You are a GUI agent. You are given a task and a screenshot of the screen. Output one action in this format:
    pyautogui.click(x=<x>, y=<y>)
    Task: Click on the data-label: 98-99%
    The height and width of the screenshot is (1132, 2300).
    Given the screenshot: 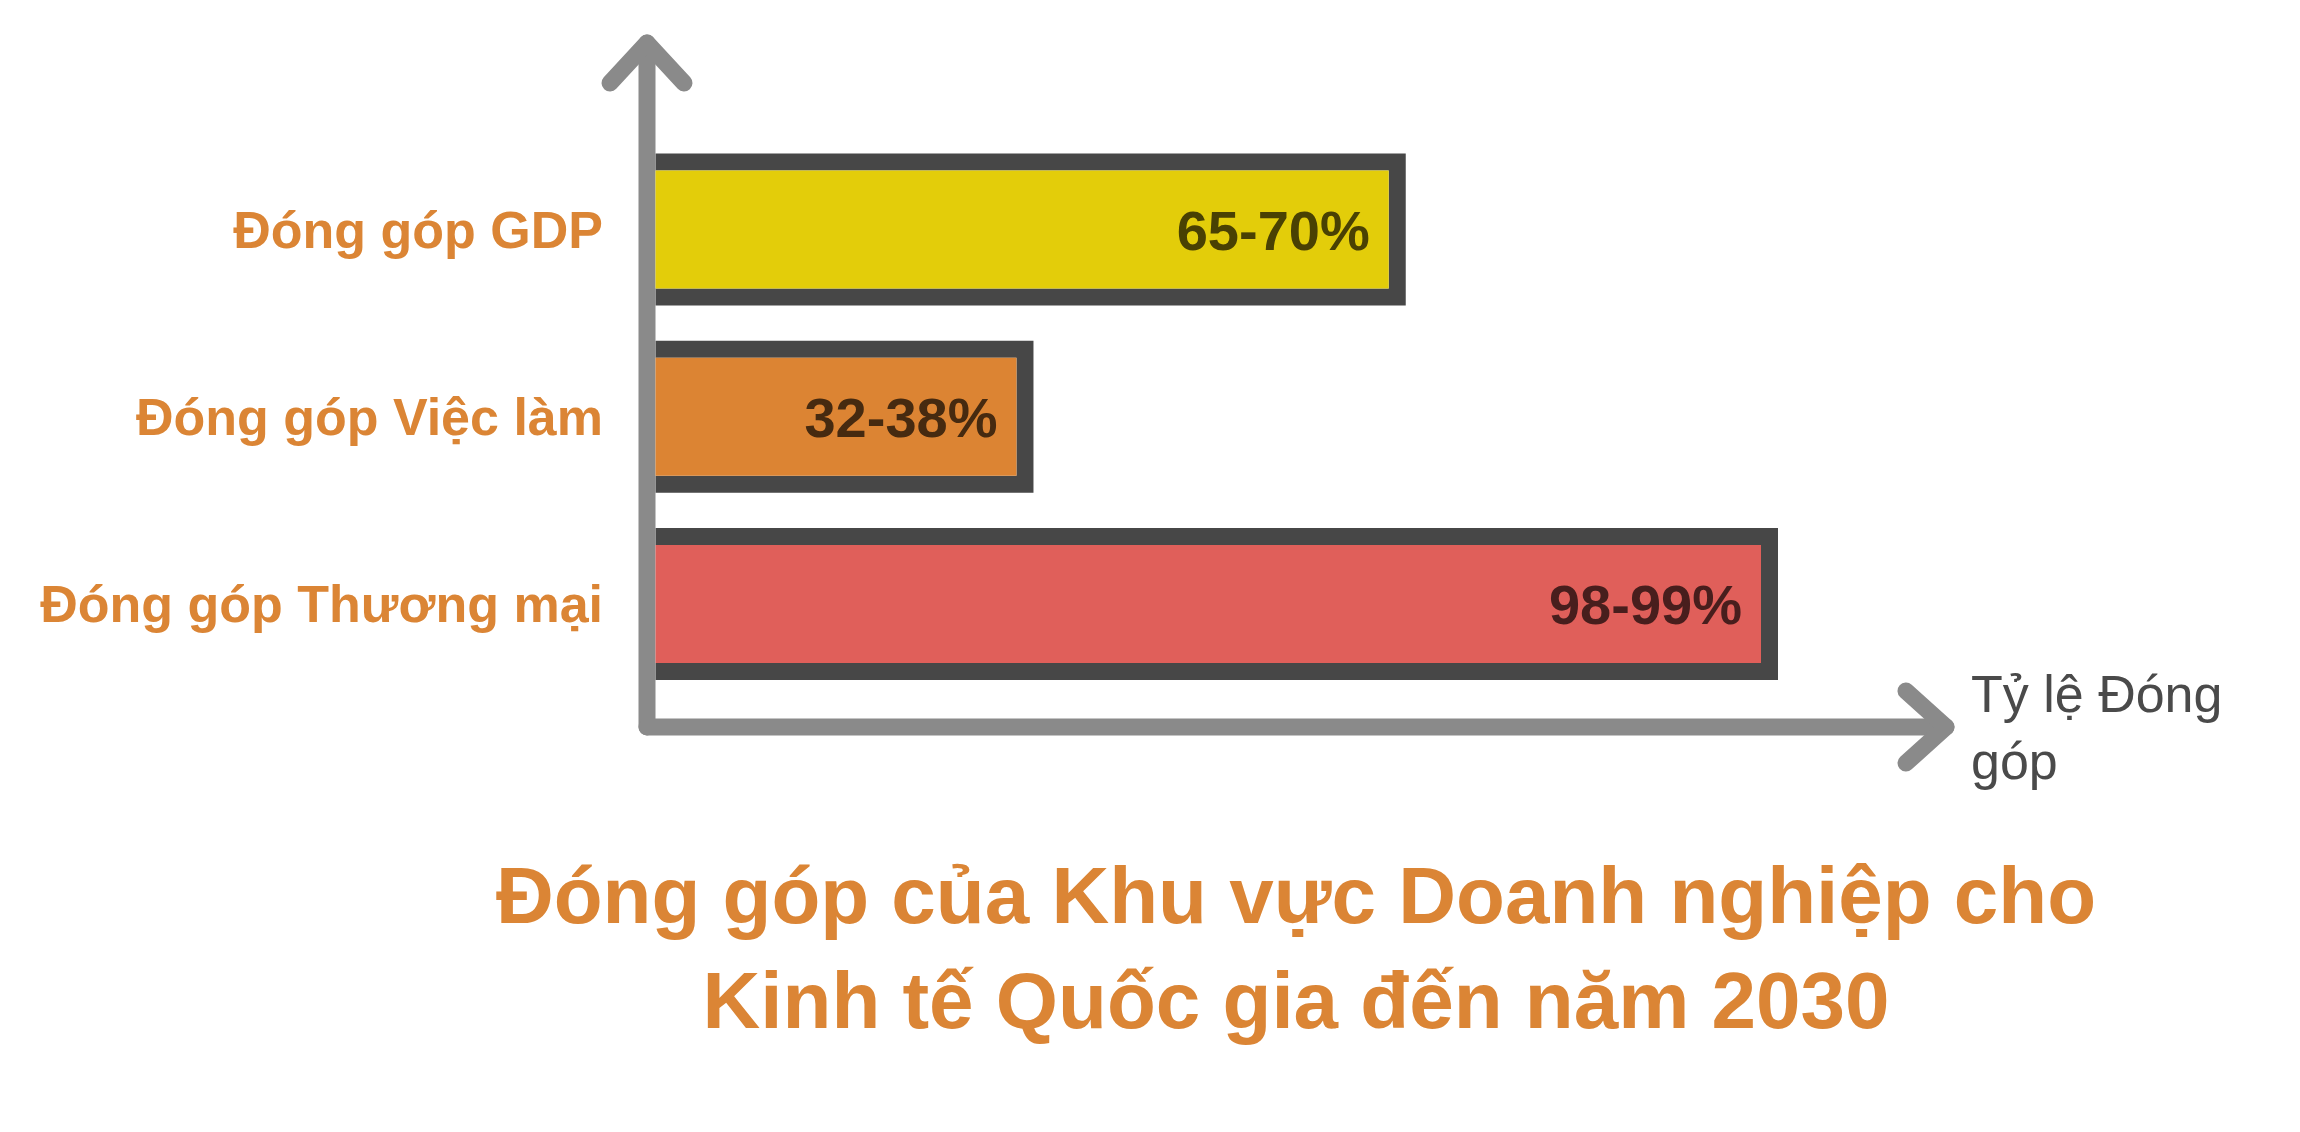 What is the action you would take?
    pyautogui.click(x=1645, y=604)
    